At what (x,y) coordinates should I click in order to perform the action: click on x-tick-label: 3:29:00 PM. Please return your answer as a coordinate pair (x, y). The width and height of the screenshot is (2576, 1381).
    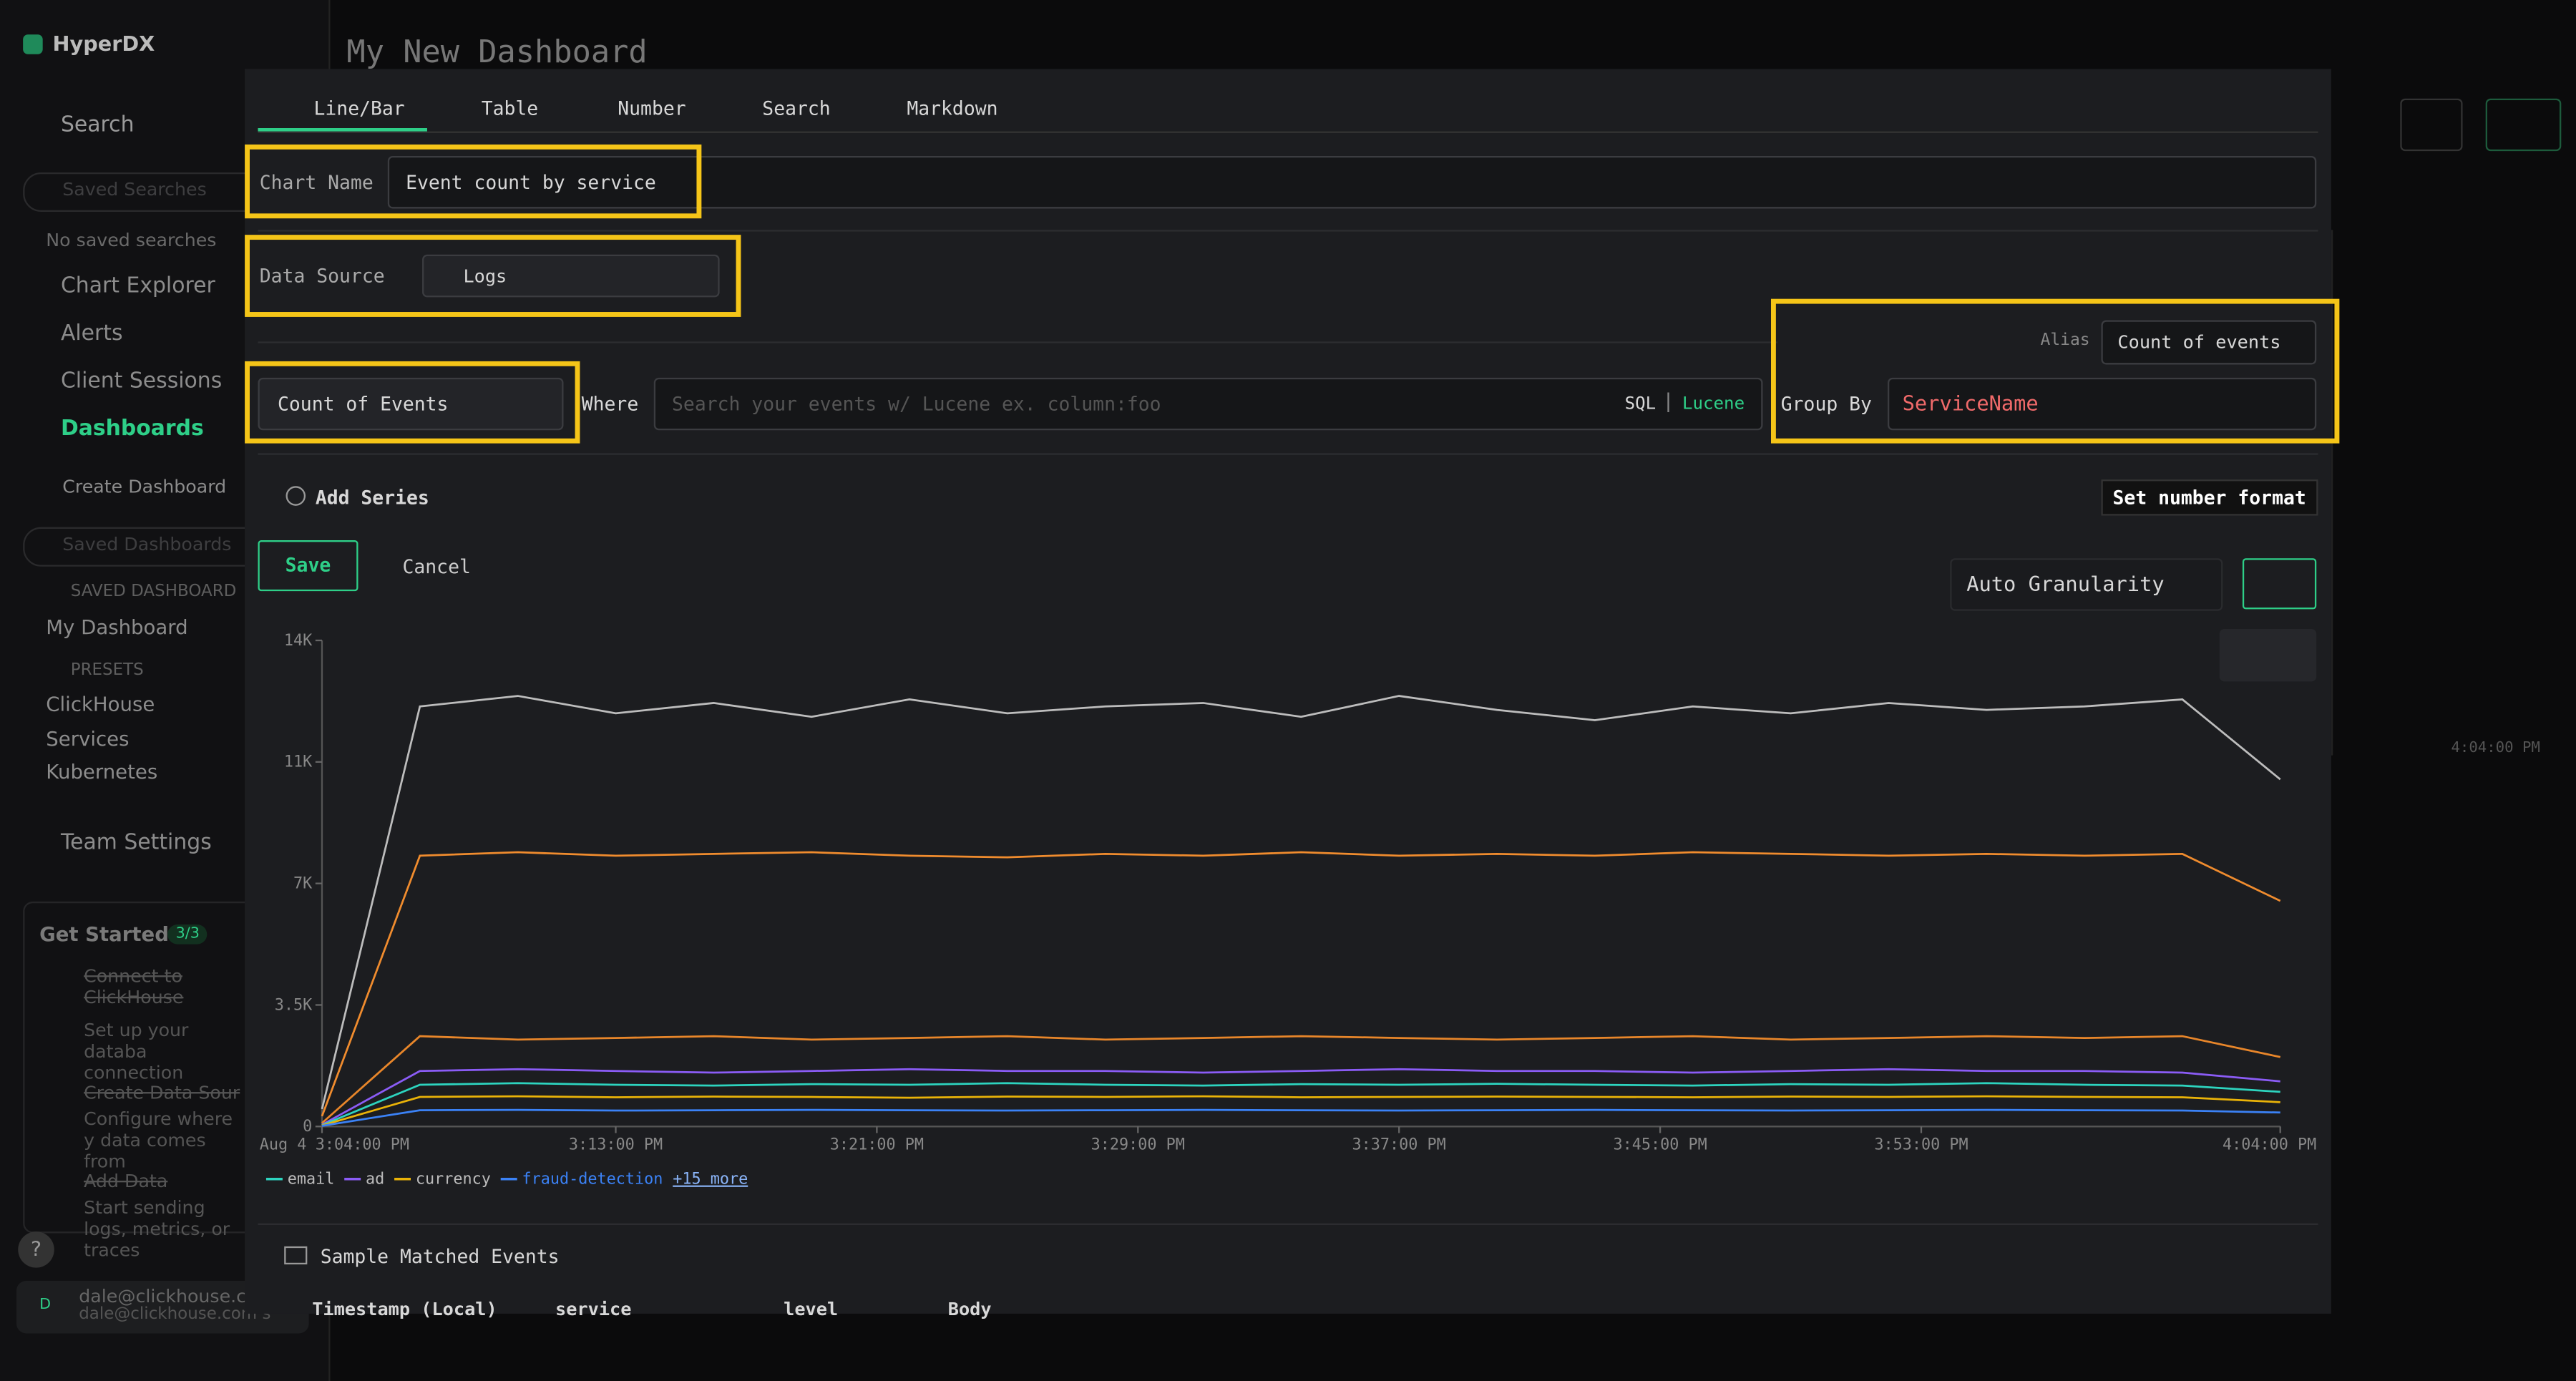
    Looking at the image, I should click on (1138, 1144).